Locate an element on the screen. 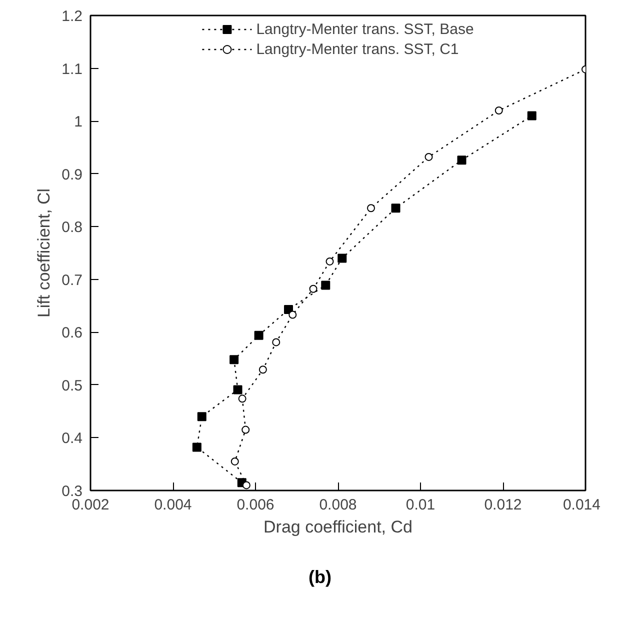 This screenshot has height=619, width=617. y-axis-title: Lift coefficient, Cl is located at coordinates (44, 253).